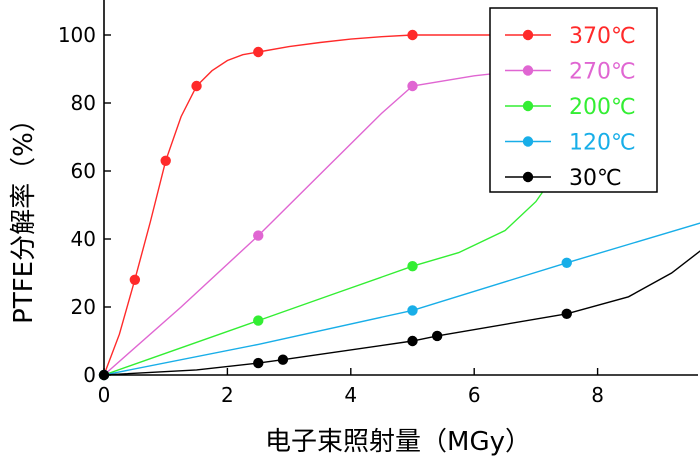 The image size is (700, 475). I want to click on legend-box, so click(573, 100).